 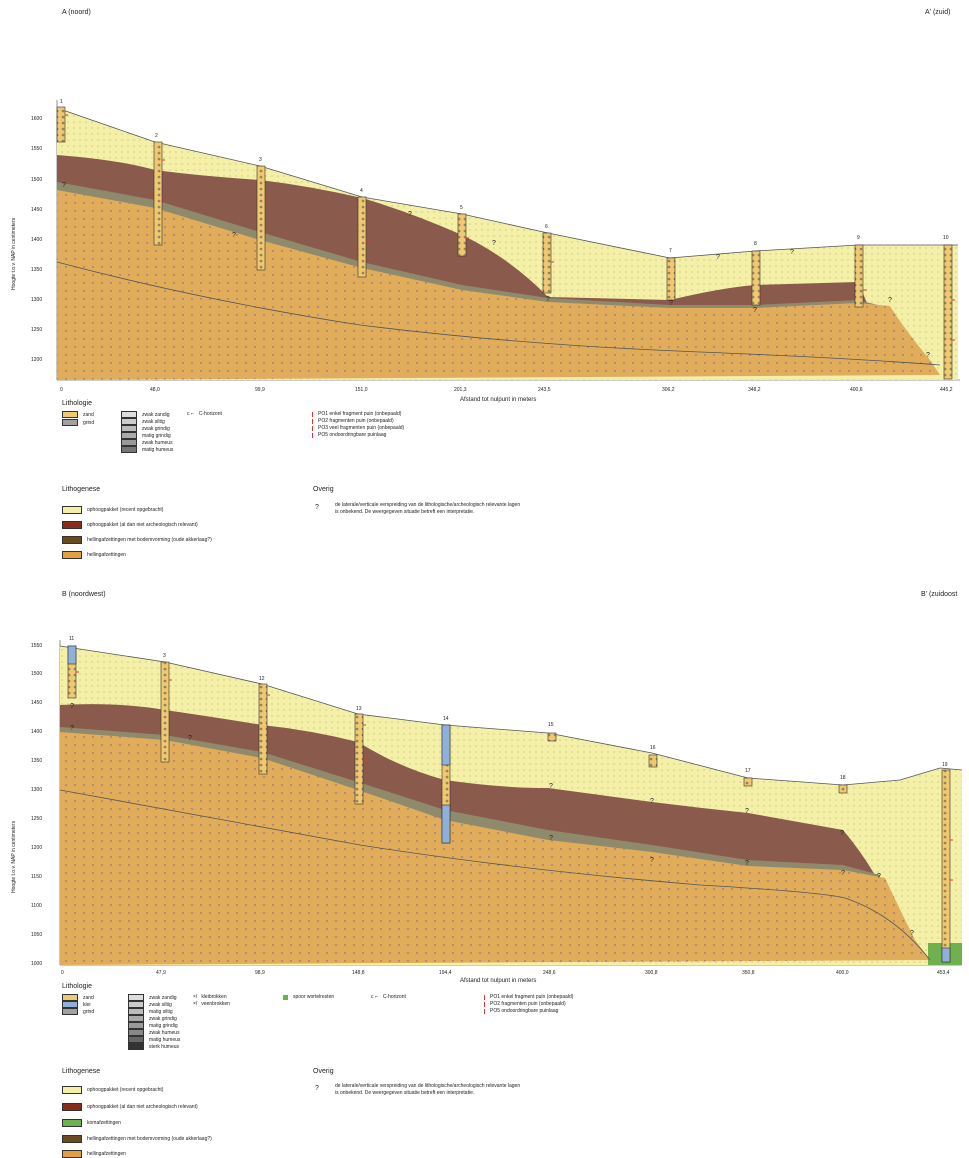 What do you see at coordinates (461, 208) in the screenshot?
I see `borehole-number: 5` at bounding box center [461, 208].